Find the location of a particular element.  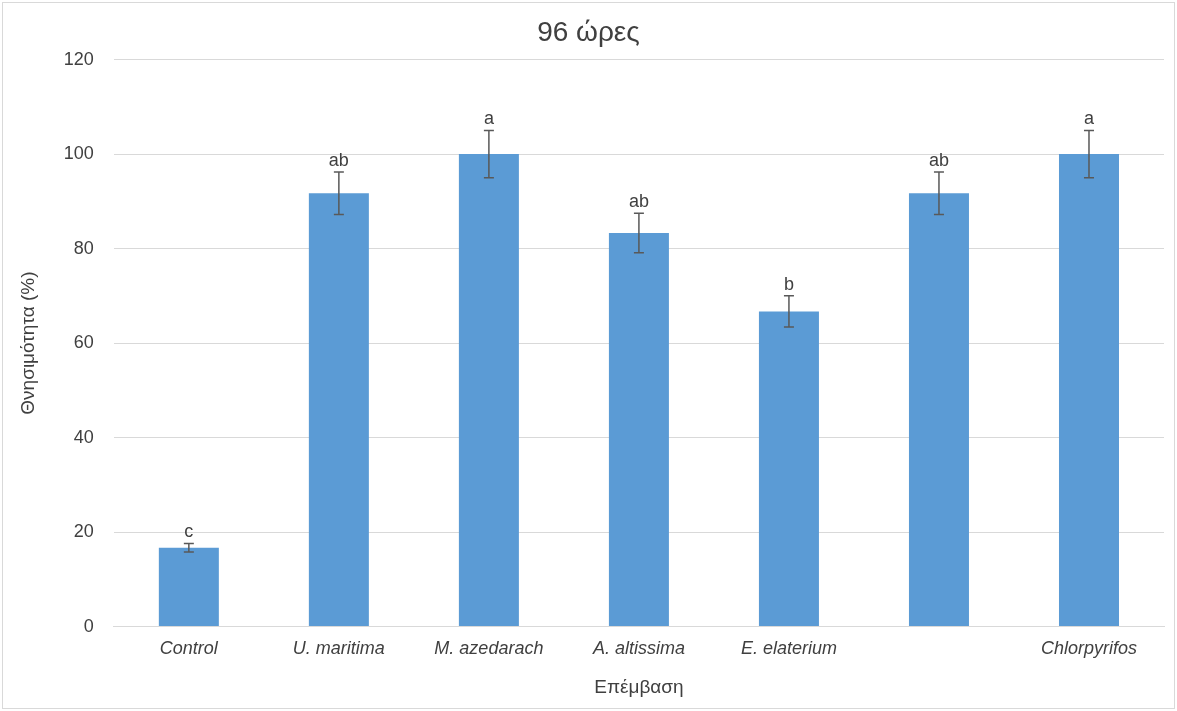

y-tick-label: 80 is located at coordinates (83, 247).